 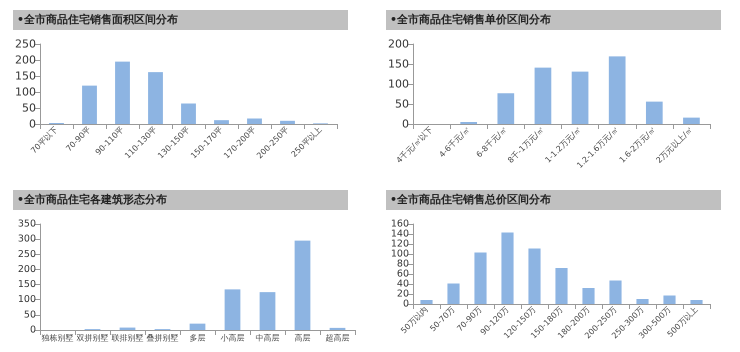 What do you see at coordinates (399, 244) in the screenshot?
I see `y-tick-label: 120` at bounding box center [399, 244].